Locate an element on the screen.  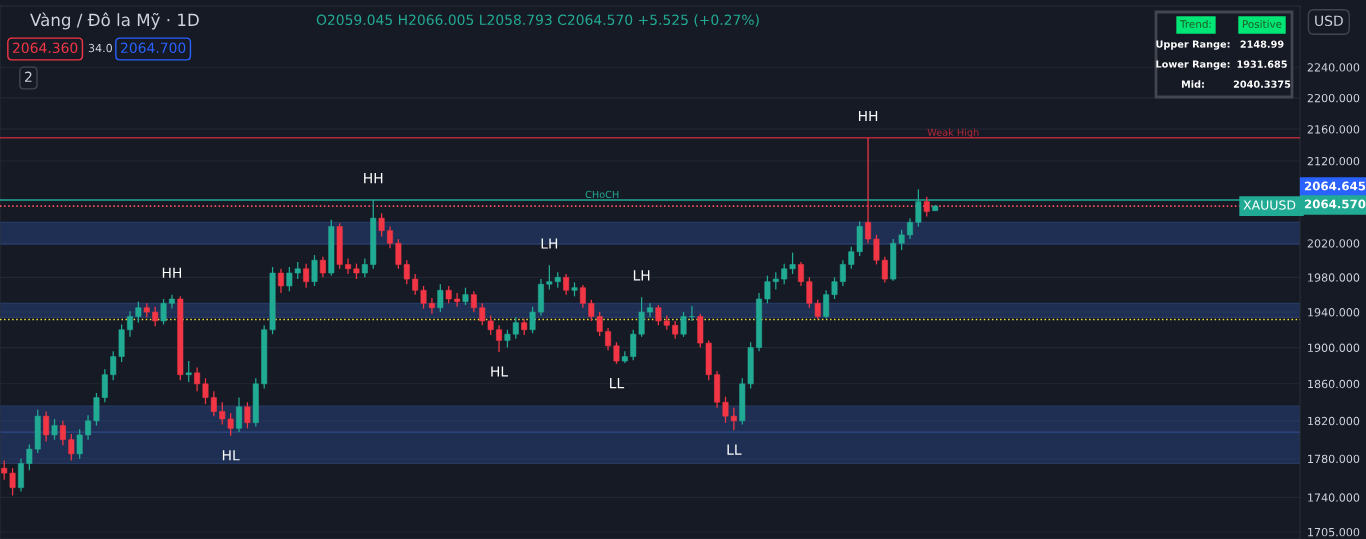
y-tick-label: 1900.000 is located at coordinates (1334, 347).